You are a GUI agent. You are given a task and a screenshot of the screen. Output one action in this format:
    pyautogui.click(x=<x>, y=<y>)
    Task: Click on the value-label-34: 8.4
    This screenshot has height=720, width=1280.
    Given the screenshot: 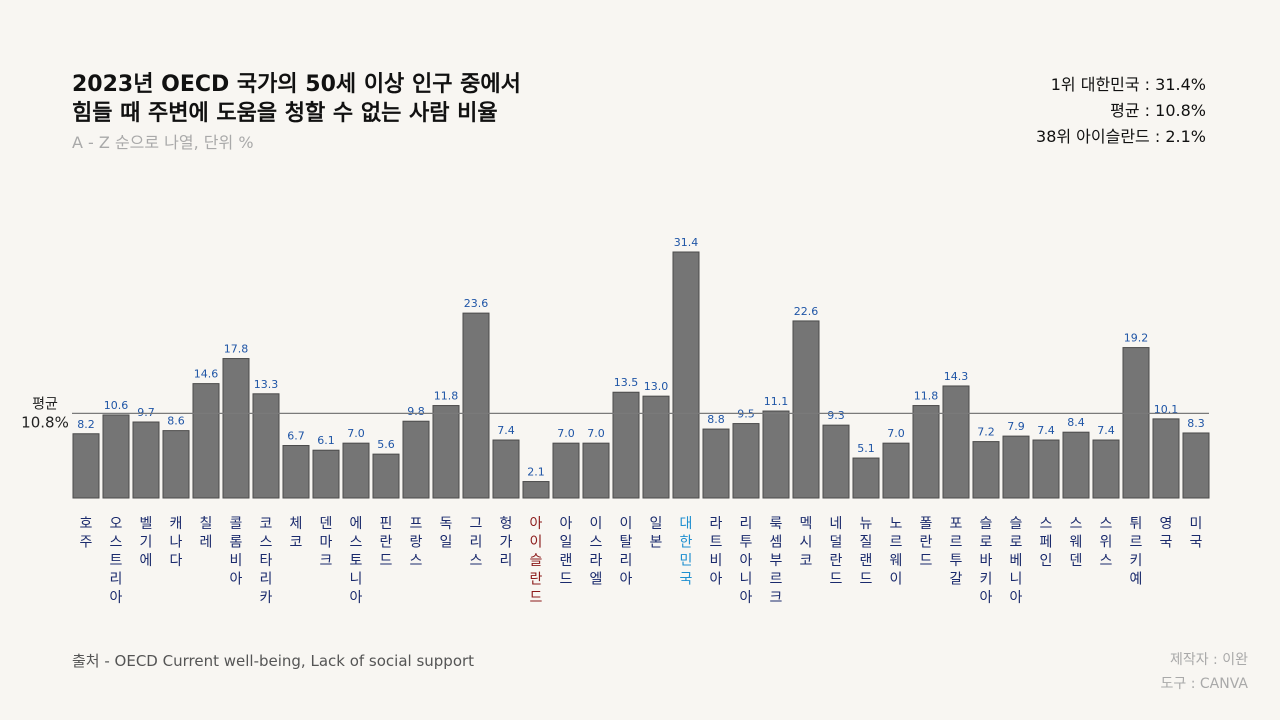 What is the action you would take?
    pyautogui.click(x=1076, y=422)
    